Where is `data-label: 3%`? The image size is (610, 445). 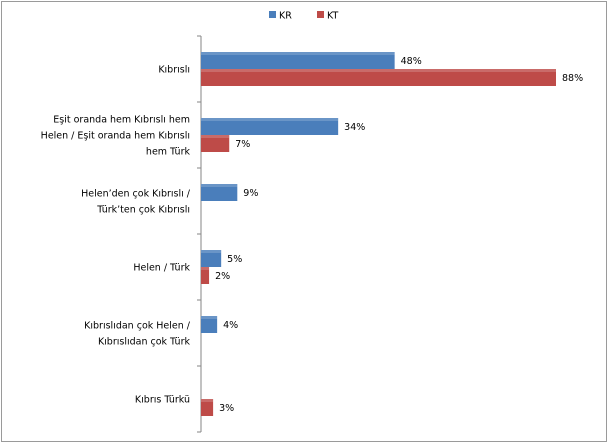
data-label: 3% is located at coordinates (226, 408).